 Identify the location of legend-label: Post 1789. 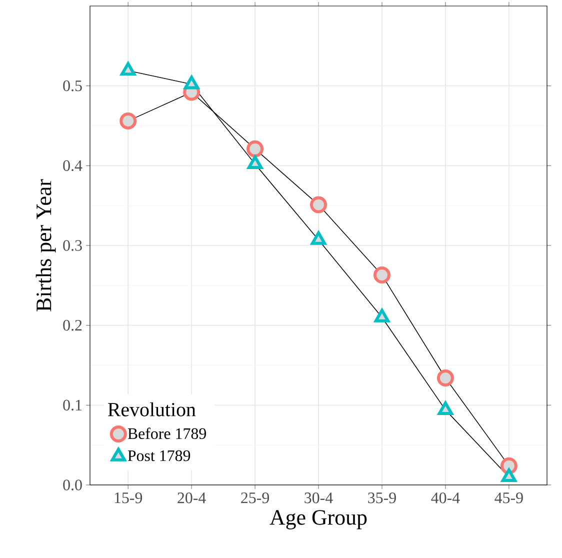
(159, 456).